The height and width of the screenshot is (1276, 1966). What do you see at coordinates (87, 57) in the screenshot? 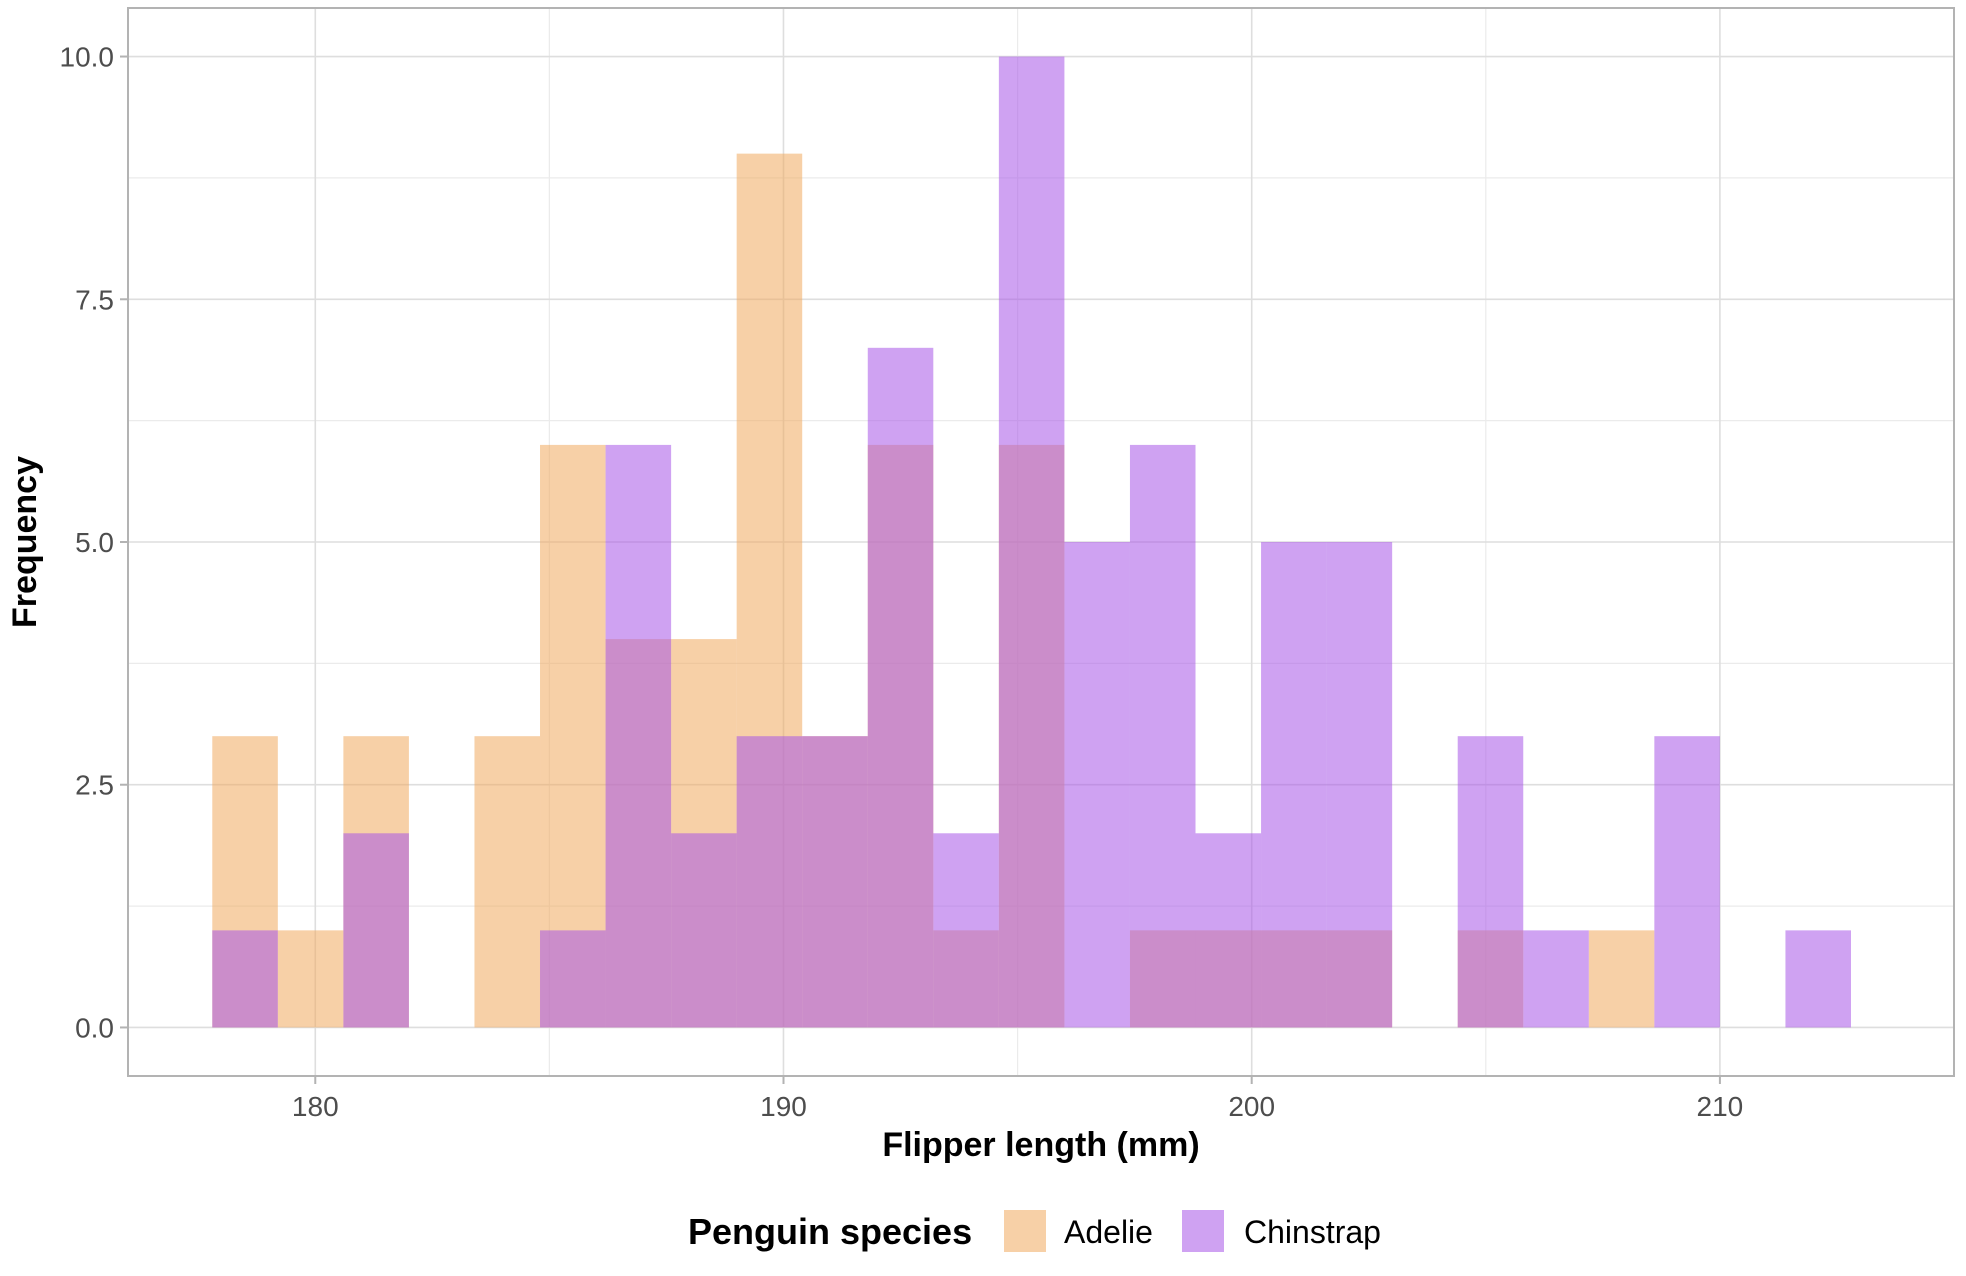
I see `y-tick-label: 10.0` at bounding box center [87, 57].